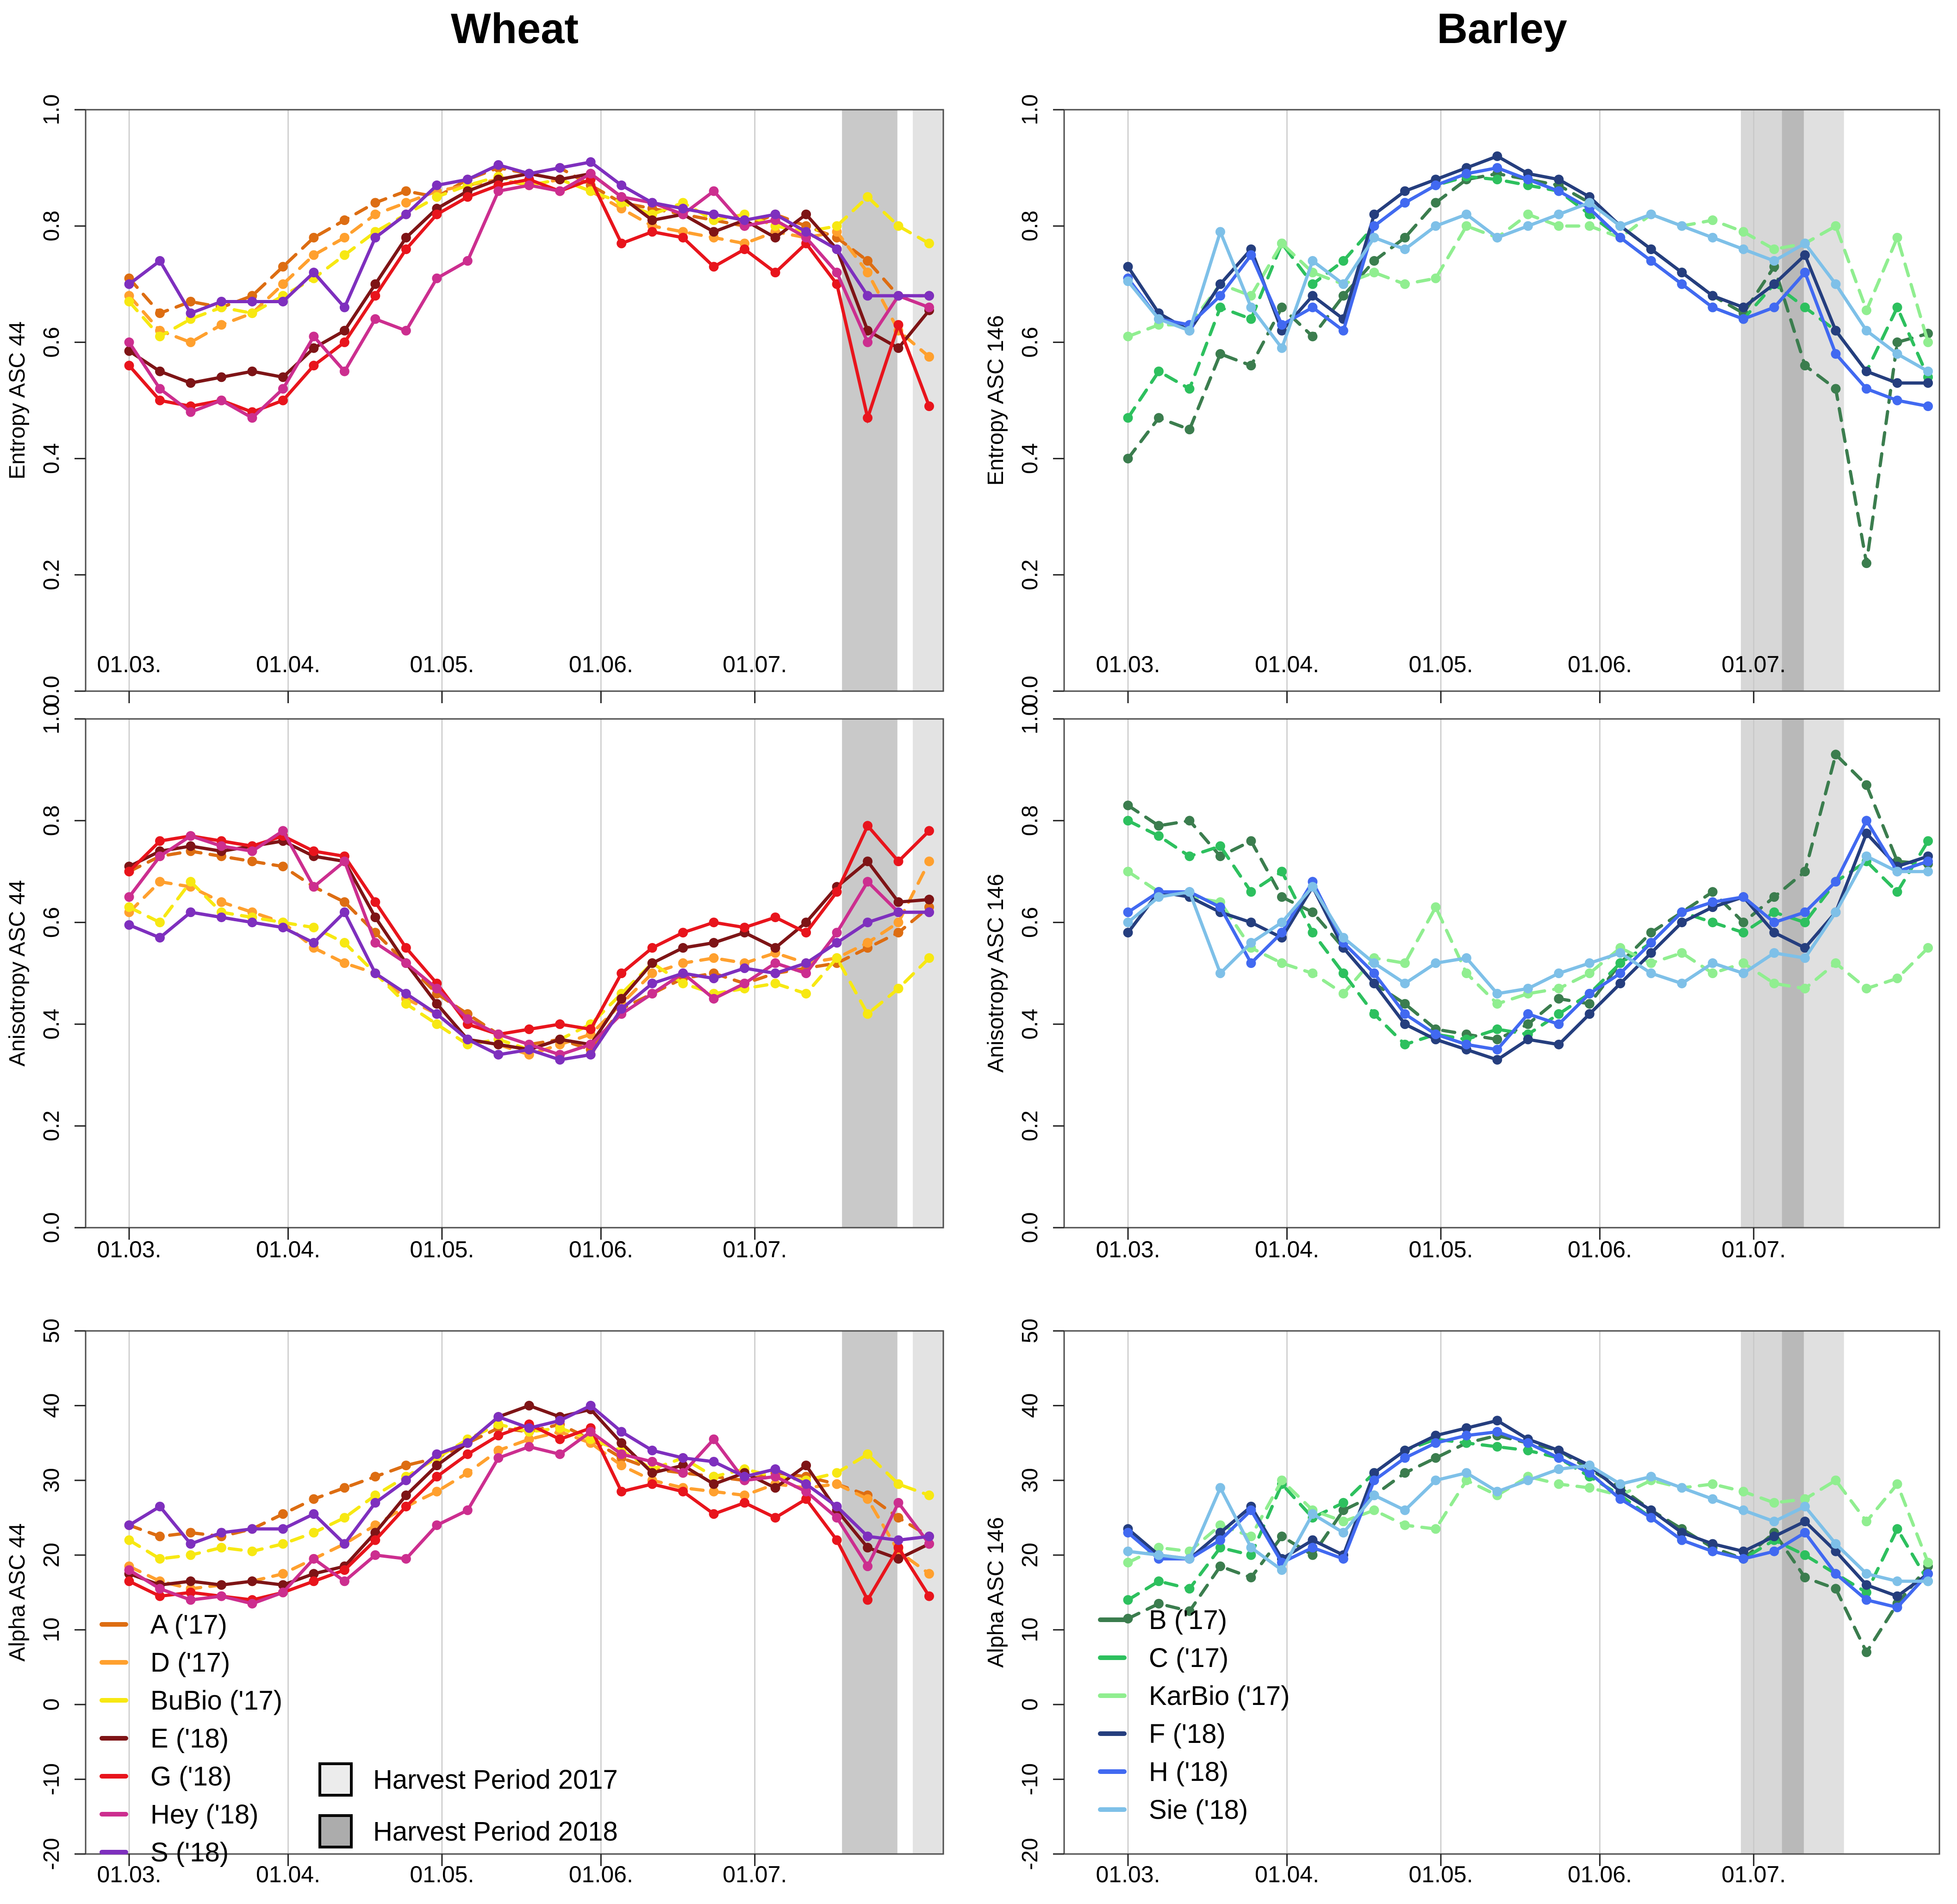 This screenshot has width=1957, height=1904. What do you see at coordinates (51, 821) in the screenshot?
I see `y-tick-label: 0.8` at bounding box center [51, 821].